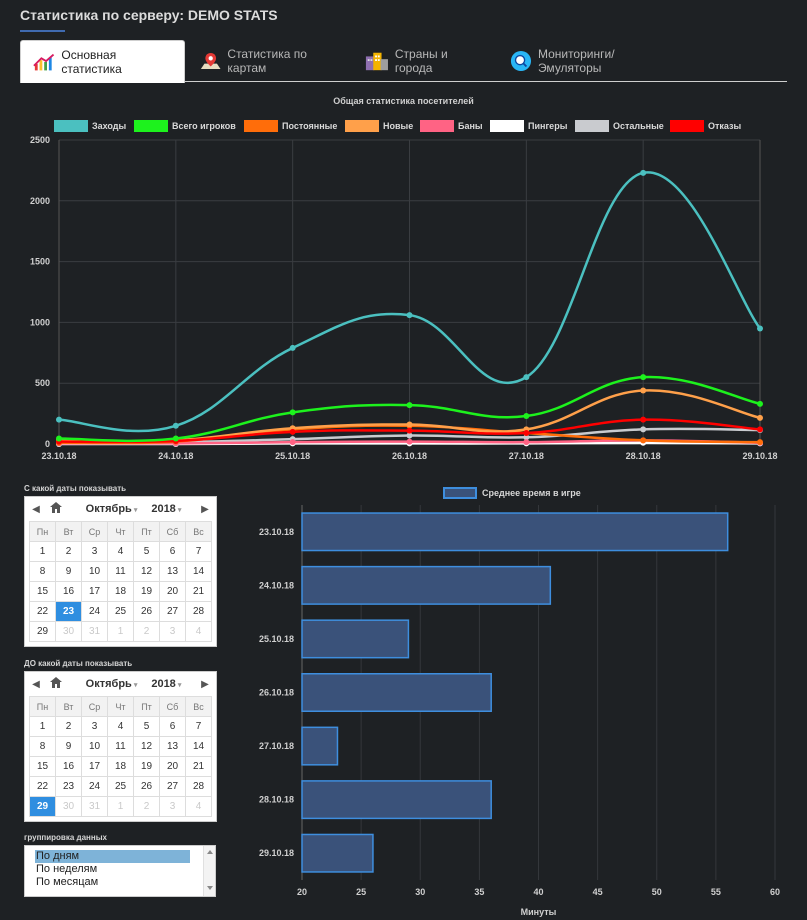 The image size is (807, 920). Describe the element at coordinates (528, 126) in the screenshot. I see `legend-item: Пингеры` at that location.